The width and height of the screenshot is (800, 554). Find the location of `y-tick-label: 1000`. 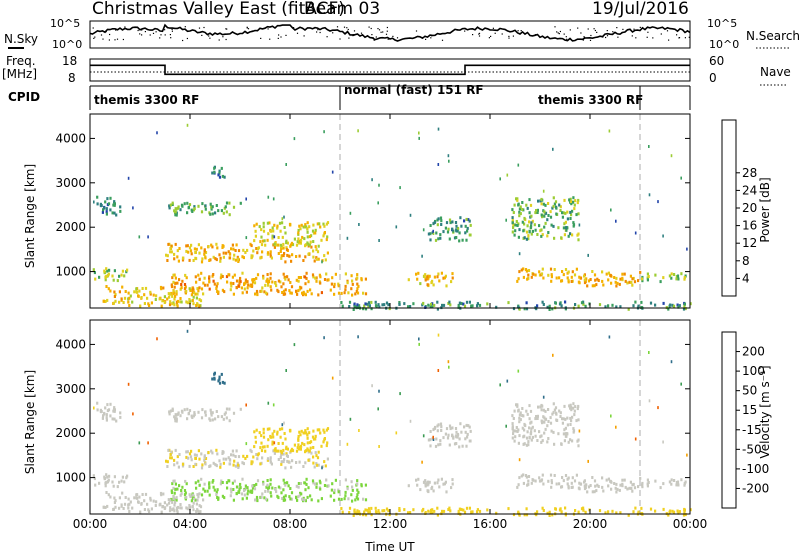

y-tick-label: 1000 is located at coordinates (70, 478).